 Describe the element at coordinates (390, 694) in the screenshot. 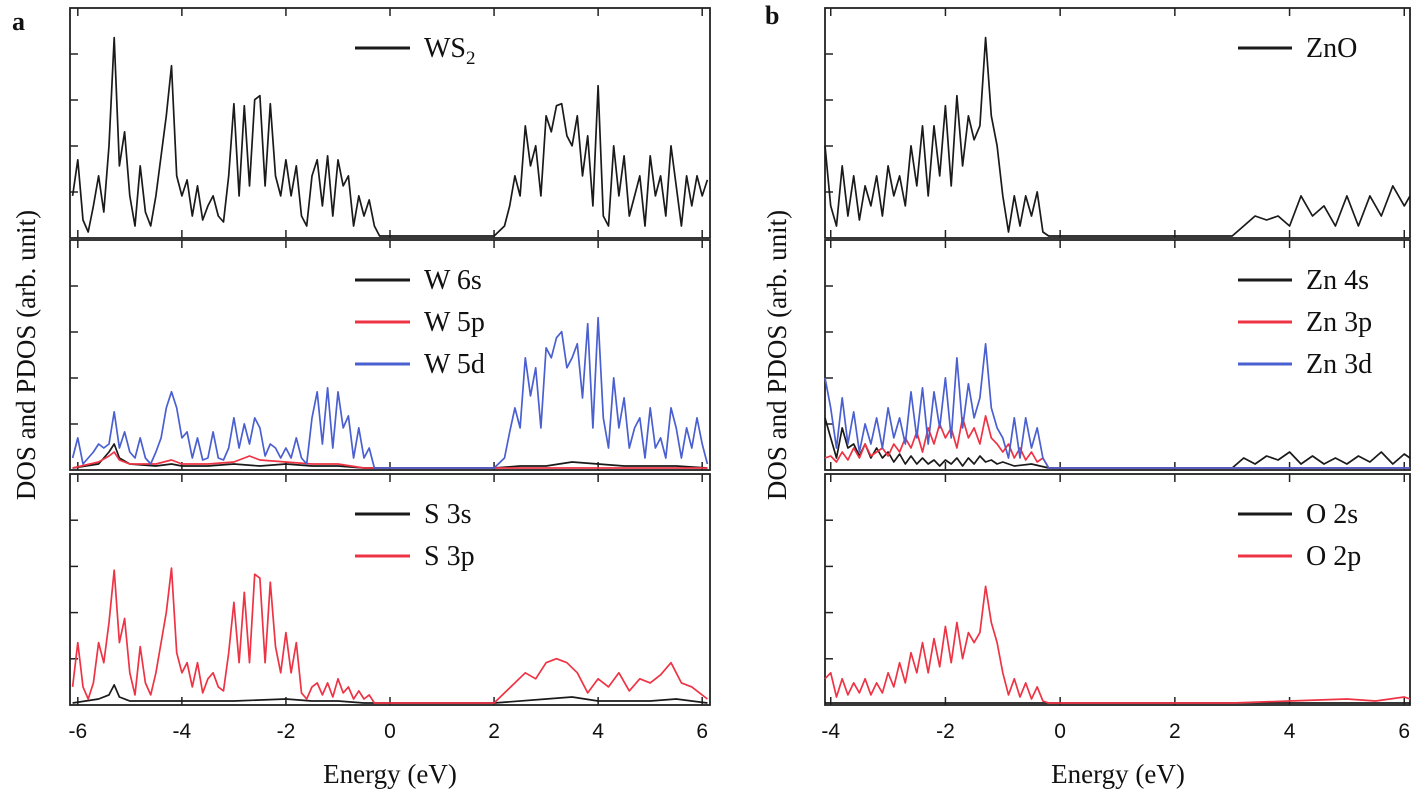

I see `series-line-s-3s` at that location.